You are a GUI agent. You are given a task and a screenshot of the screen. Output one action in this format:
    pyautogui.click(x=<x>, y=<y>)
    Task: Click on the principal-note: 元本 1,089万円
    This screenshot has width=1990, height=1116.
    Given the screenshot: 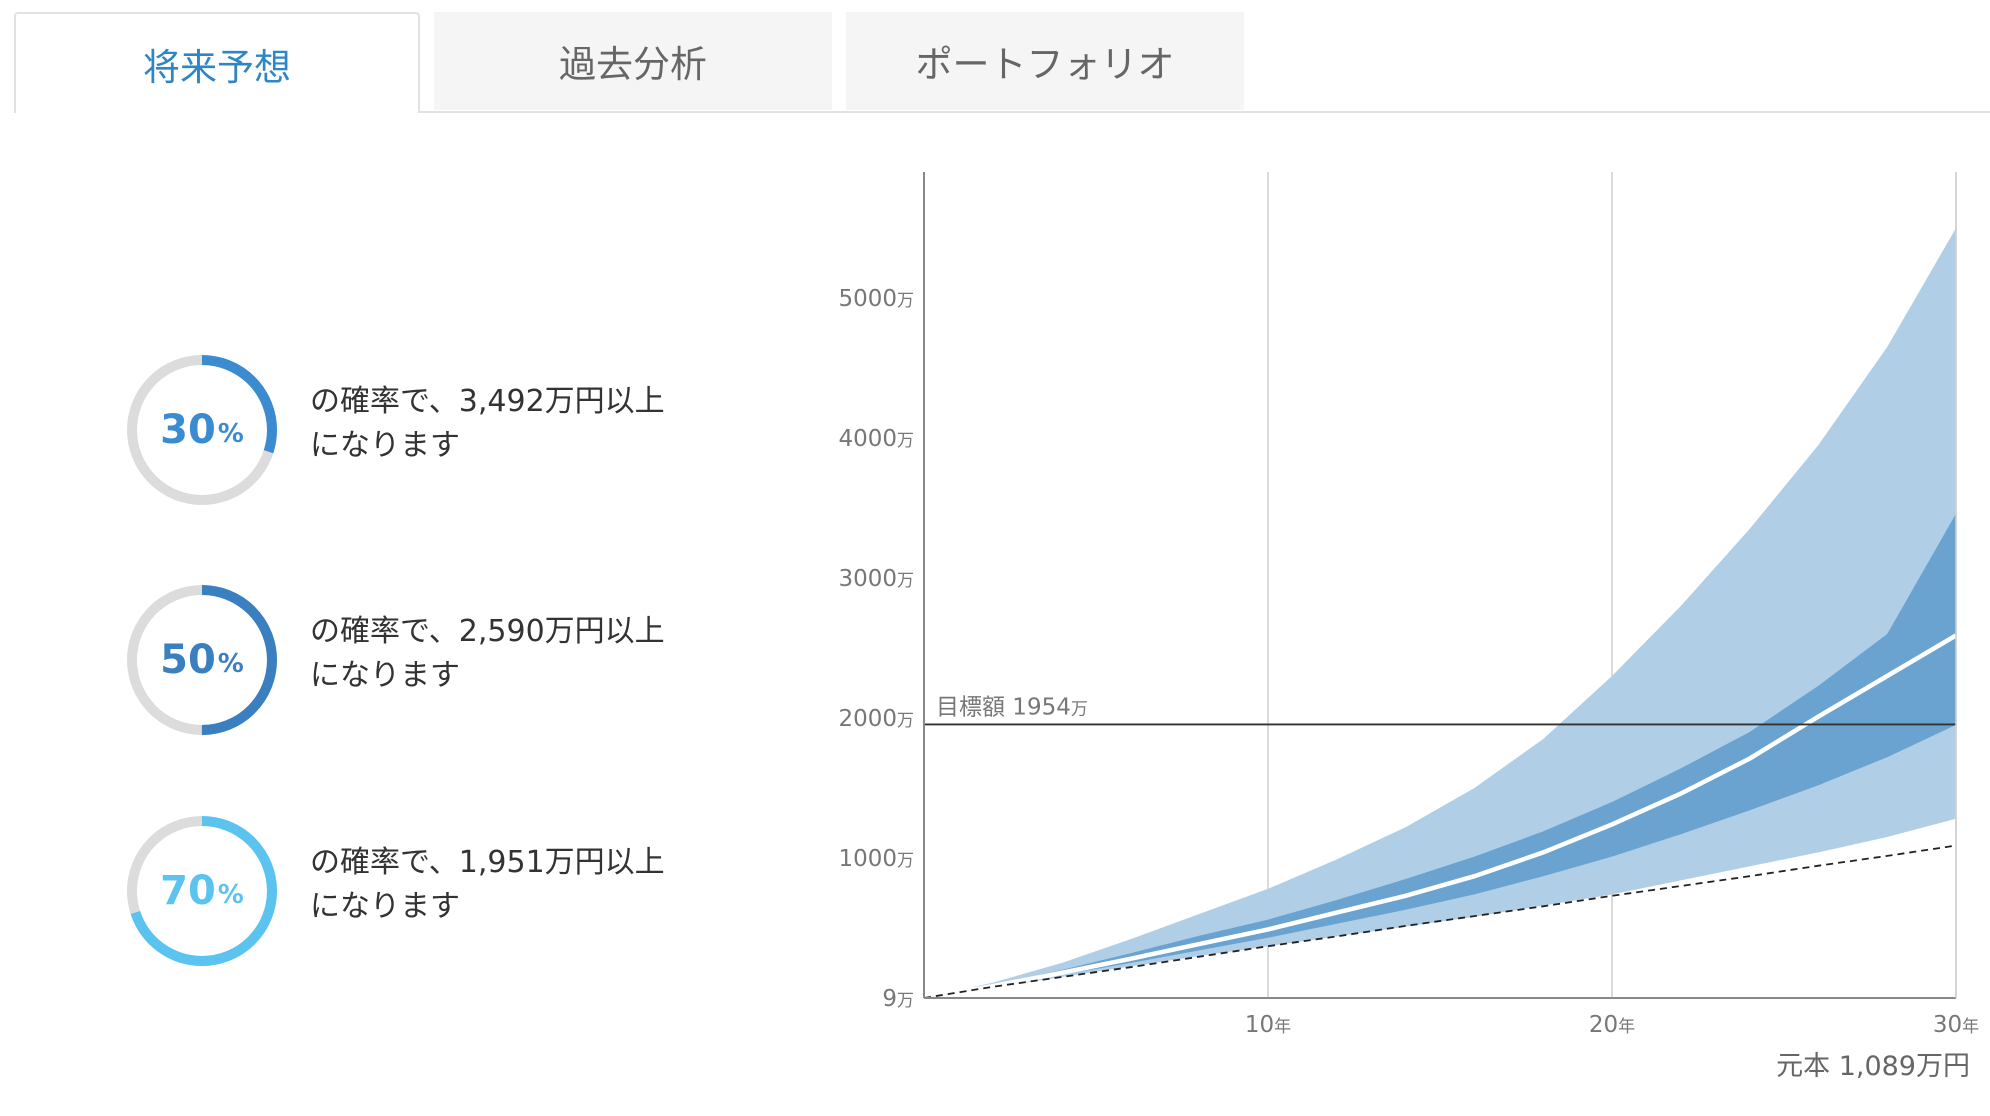 What is the action you would take?
    pyautogui.click(x=1873, y=1066)
    